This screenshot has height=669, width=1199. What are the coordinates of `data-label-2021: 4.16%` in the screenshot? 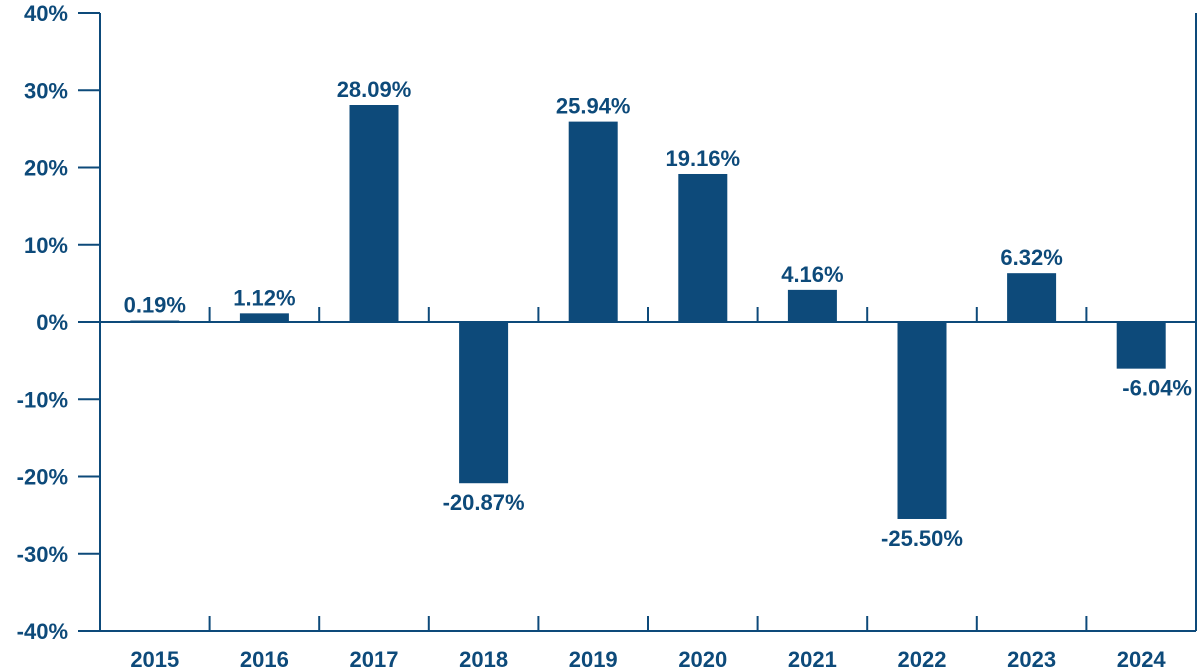 It's located at (812, 274).